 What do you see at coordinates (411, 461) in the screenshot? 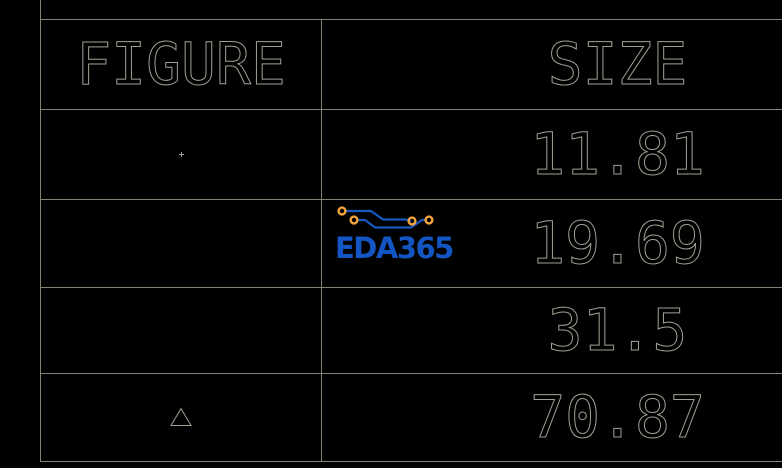
I see `table-bottom-border` at bounding box center [411, 461].